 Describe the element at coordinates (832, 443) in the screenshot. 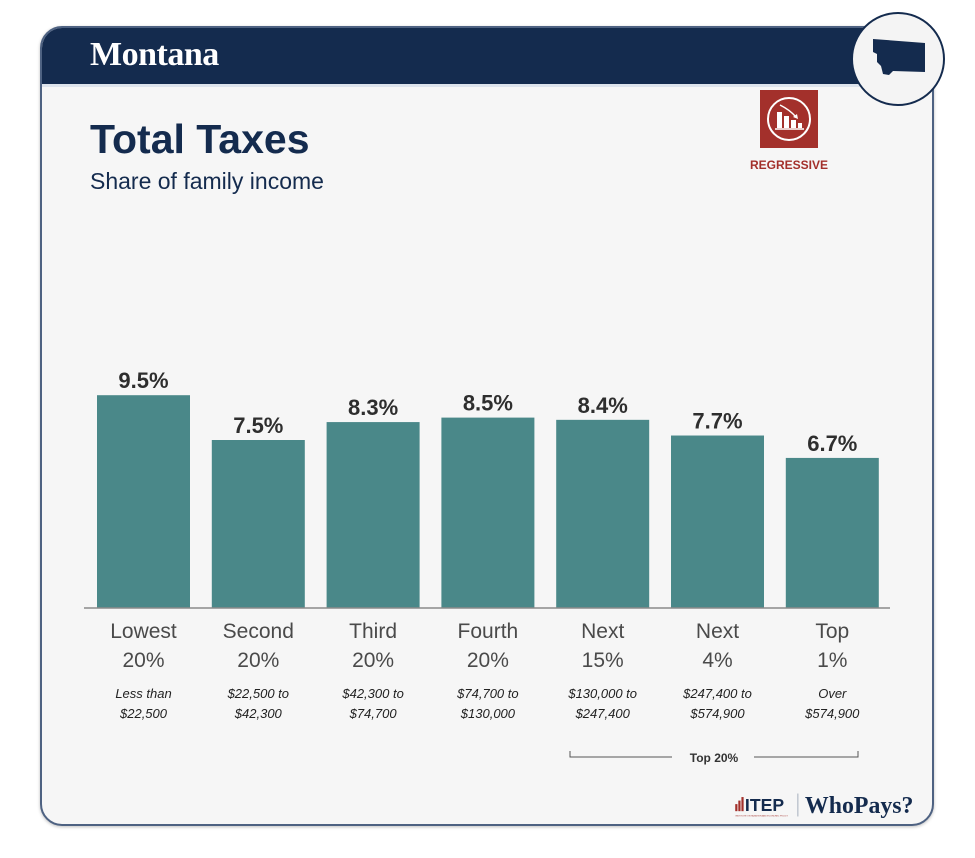

I see `data-label: 6.7%` at that location.